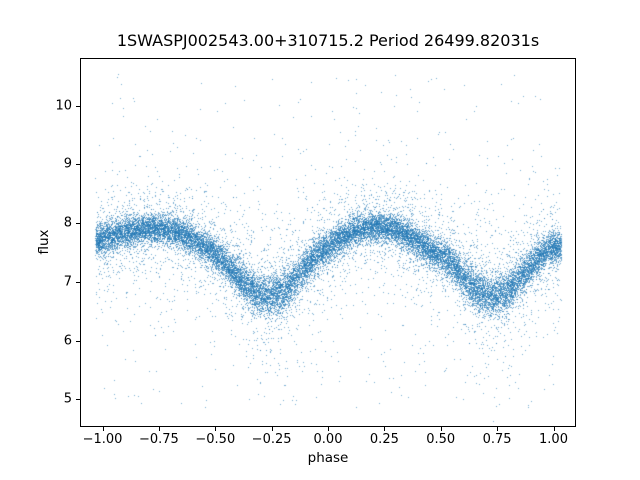 This screenshot has height=480, width=640. I want to click on y-tick-label: 9, so click(67, 164).